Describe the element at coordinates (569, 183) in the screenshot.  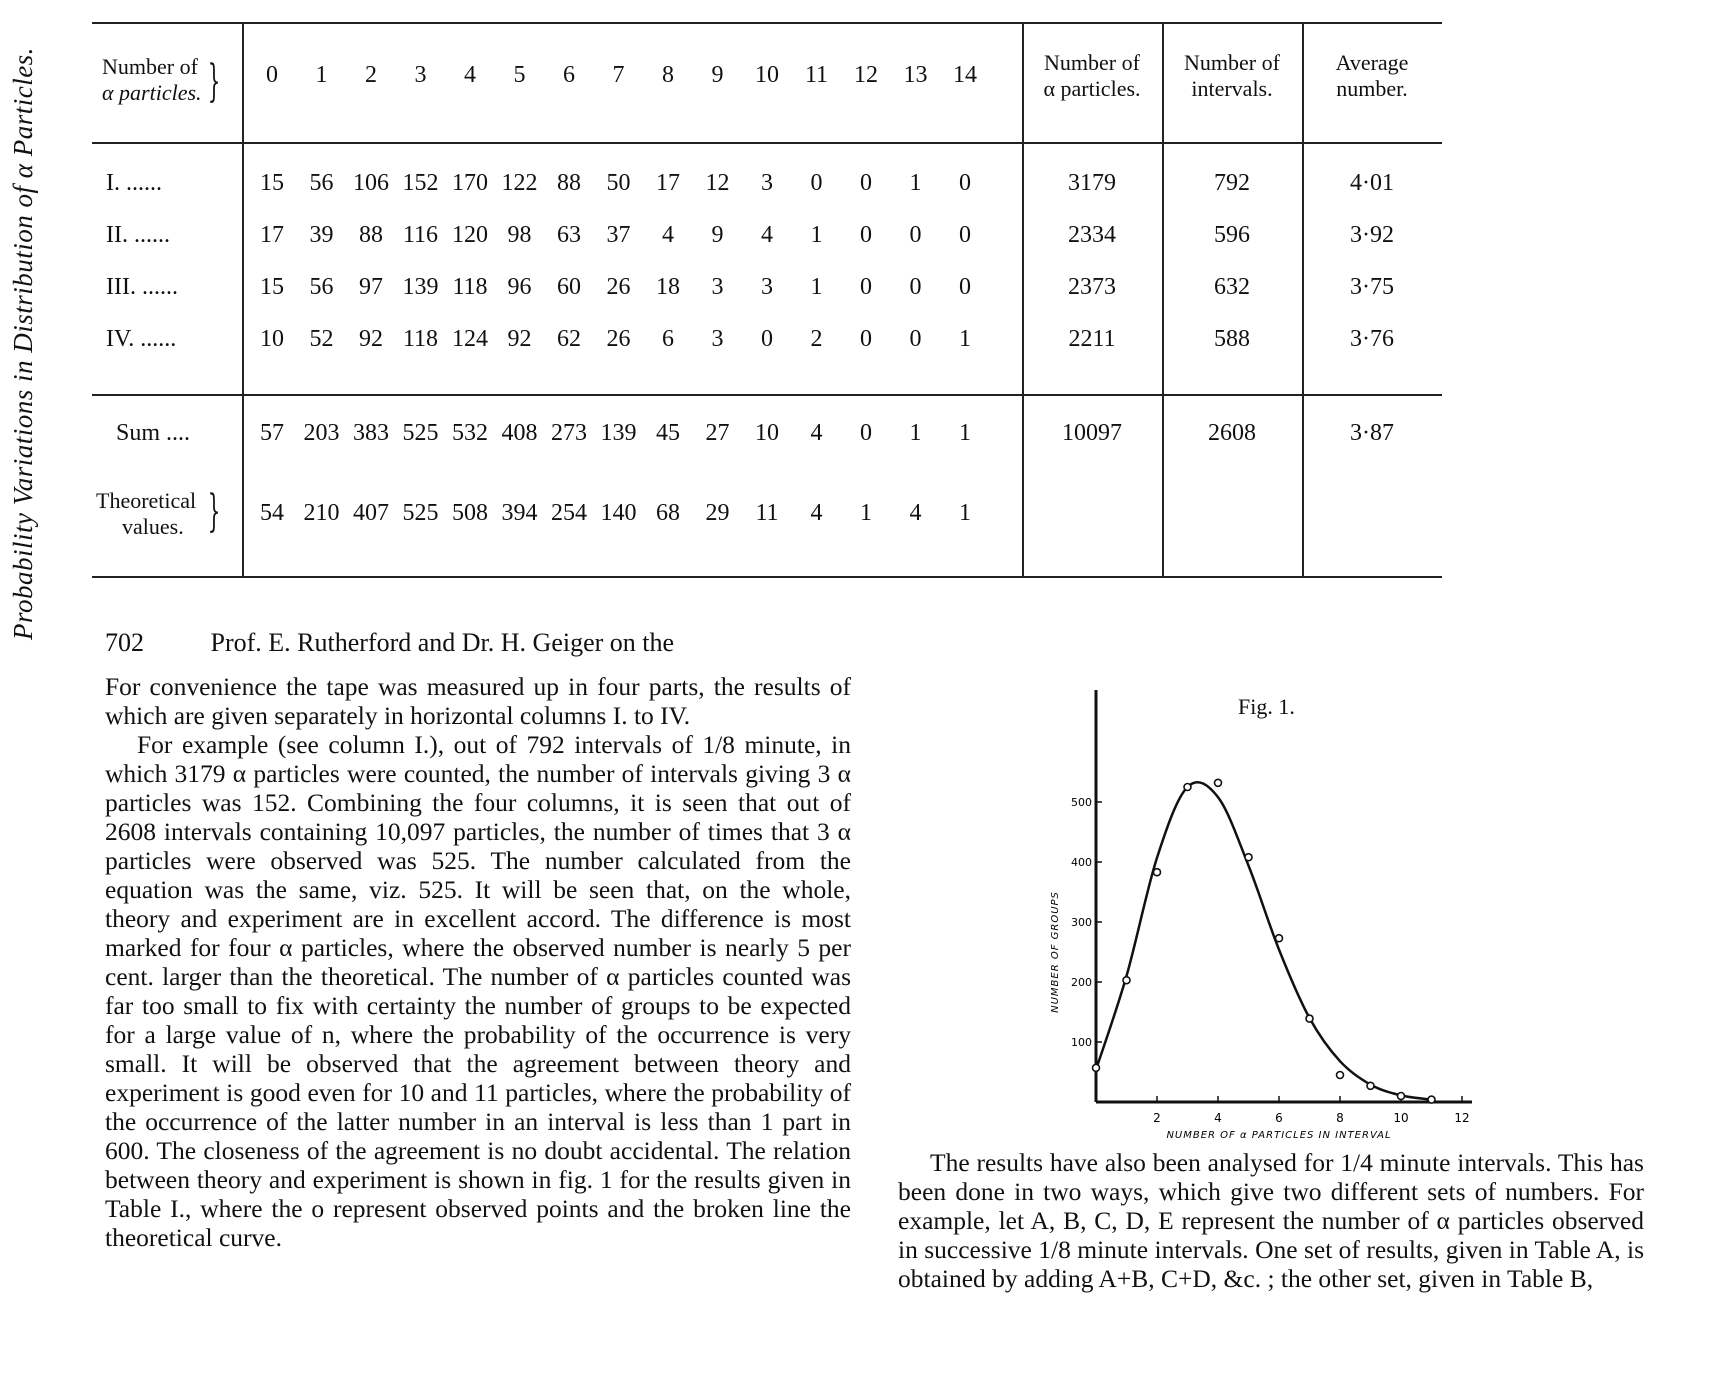
I see `table-cell: 88` at that location.